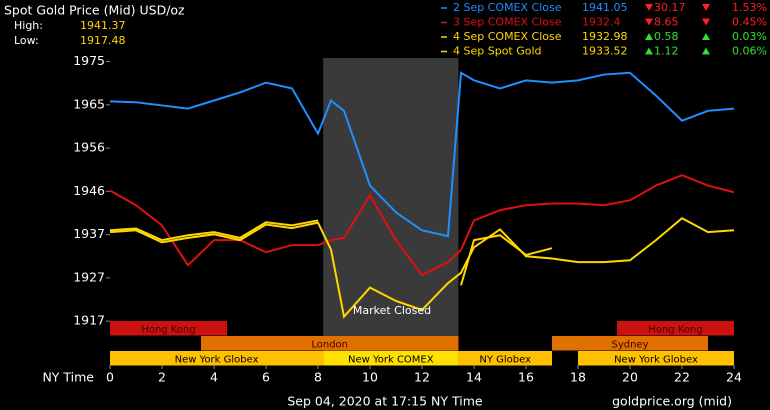 The width and height of the screenshot is (770, 410). Describe the element at coordinates (605, 7) in the screenshot. I see `legend-close: 1941.05` at that location.